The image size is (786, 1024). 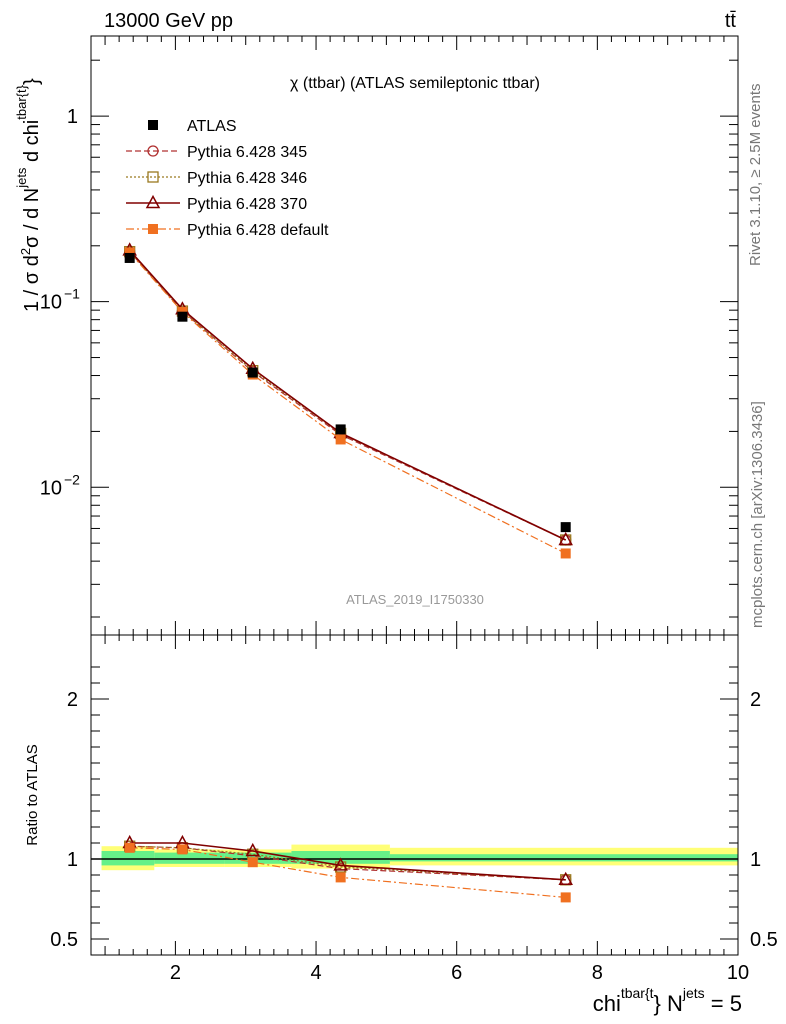 What do you see at coordinates (755, 860) in the screenshot?
I see `ratio-ytick-label-right: 1` at bounding box center [755, 860].